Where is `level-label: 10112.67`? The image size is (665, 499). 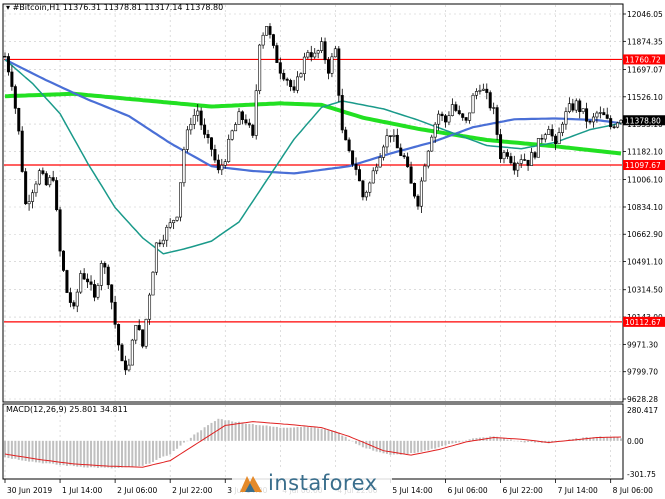
level-label: 10112.67 is located at coordinates (643, 322).